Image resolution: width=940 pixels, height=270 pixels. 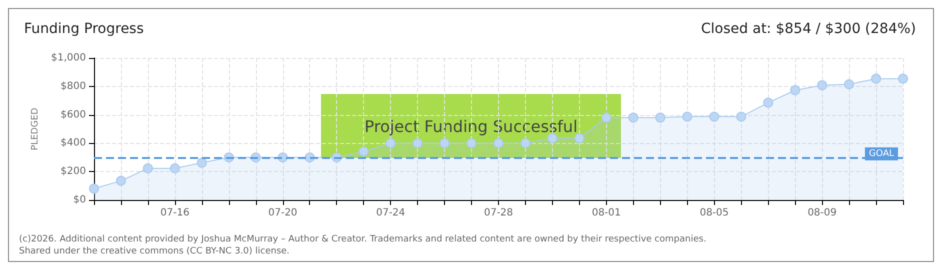 What do you see at coordinates (35, 129) in the screenshot?
I see `y-axis-title: PLEDGED` at bounding box center [35, 129].